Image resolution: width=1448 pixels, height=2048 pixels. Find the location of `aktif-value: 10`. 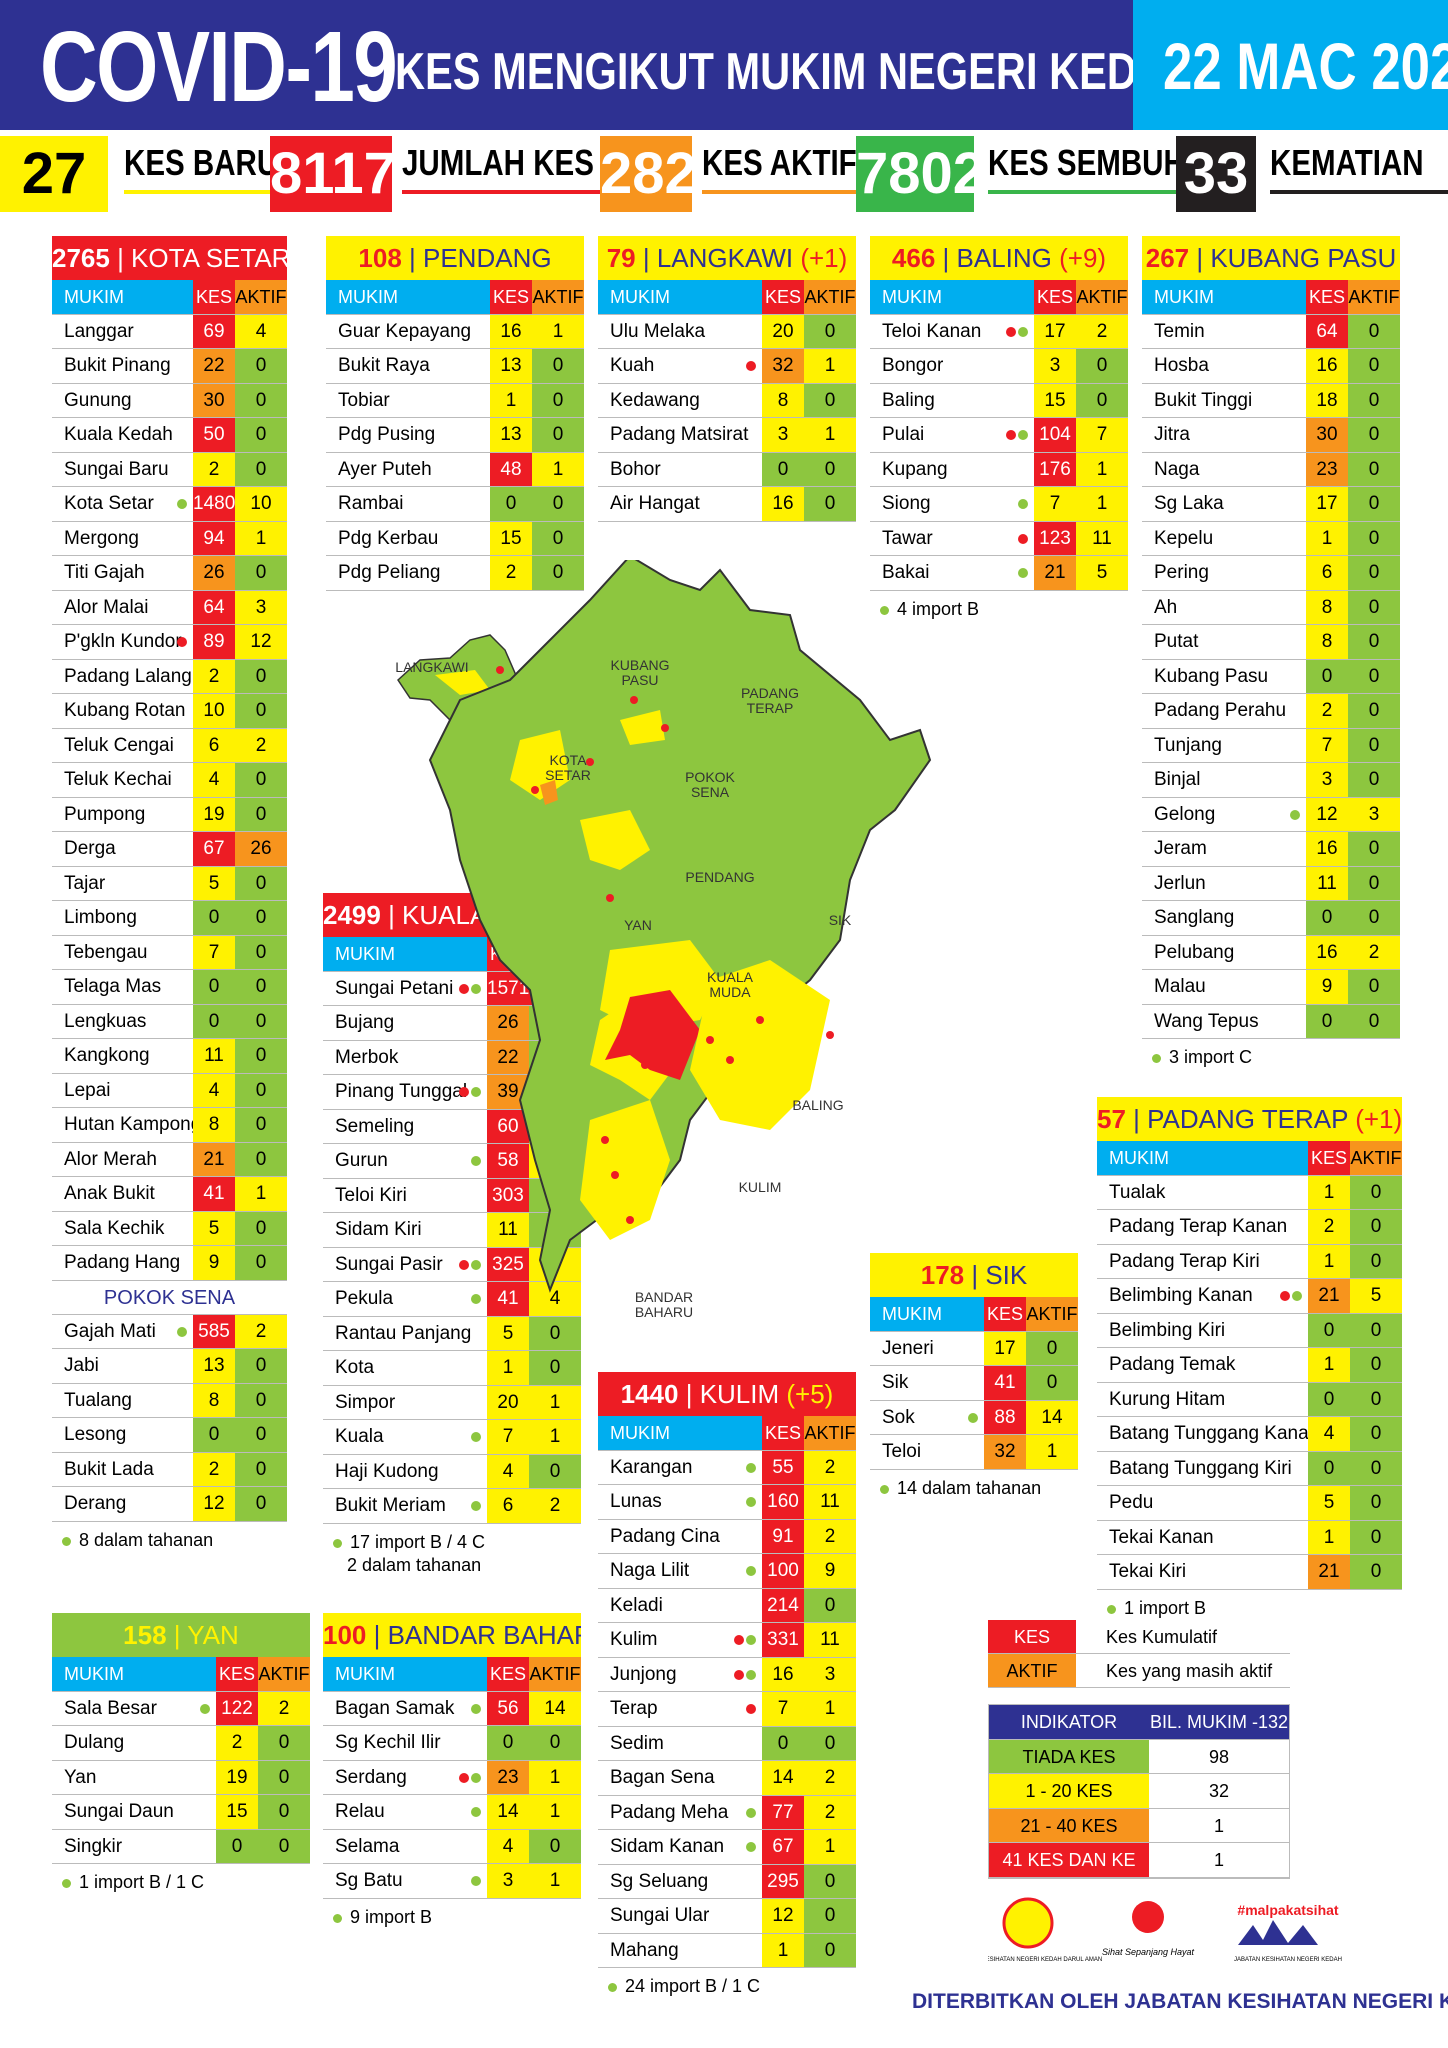

aktif-value: 10 is located at coordinates (261, 504).